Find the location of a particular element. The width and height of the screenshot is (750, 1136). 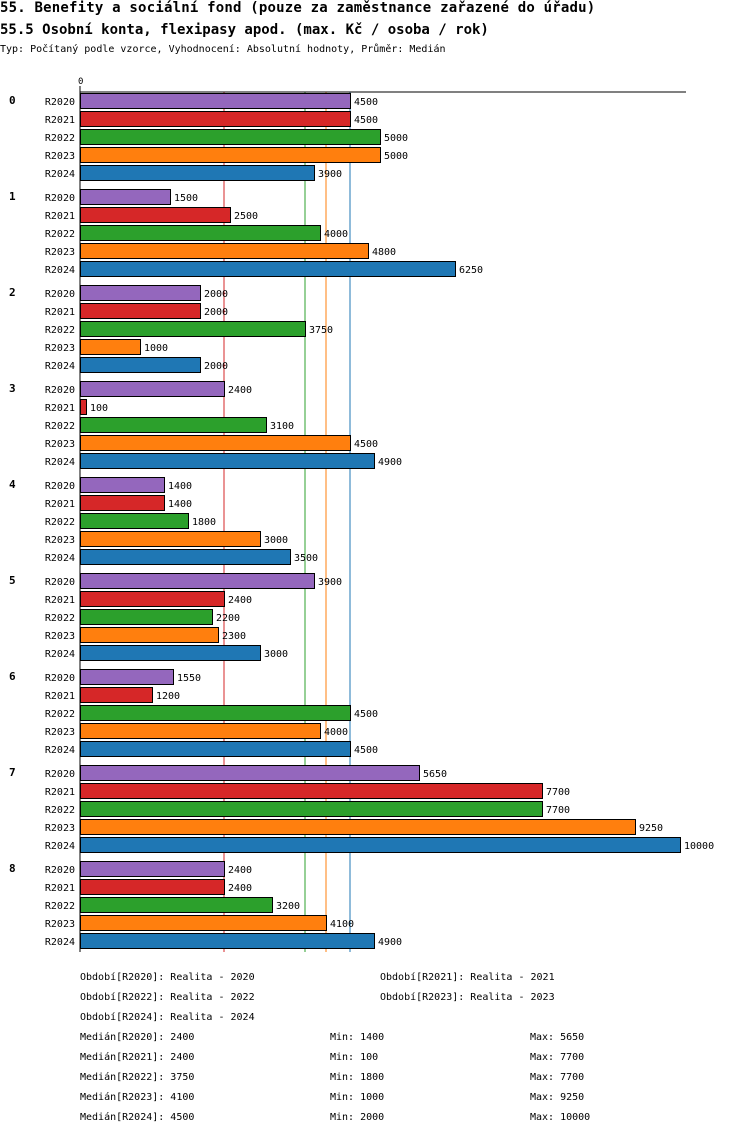

bar-0-r2021 is located at coordinates (215, 119).